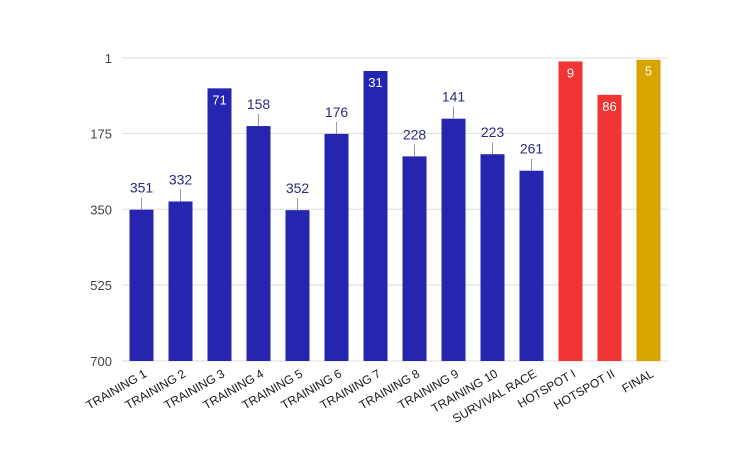 This screenshot has width=750, height=467. I want to click on data-label: 332, so click(181, 179).